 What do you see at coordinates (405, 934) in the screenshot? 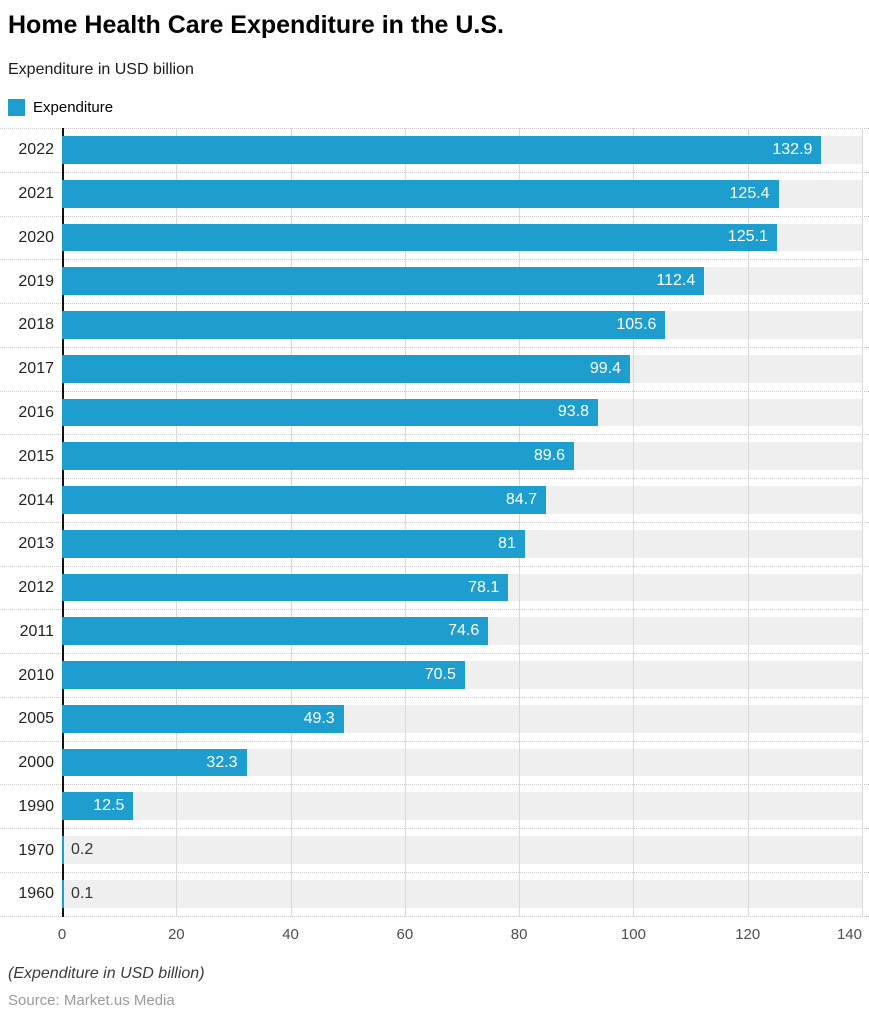
I see `x-tick-label: 60` at bounding box center [405, 934].